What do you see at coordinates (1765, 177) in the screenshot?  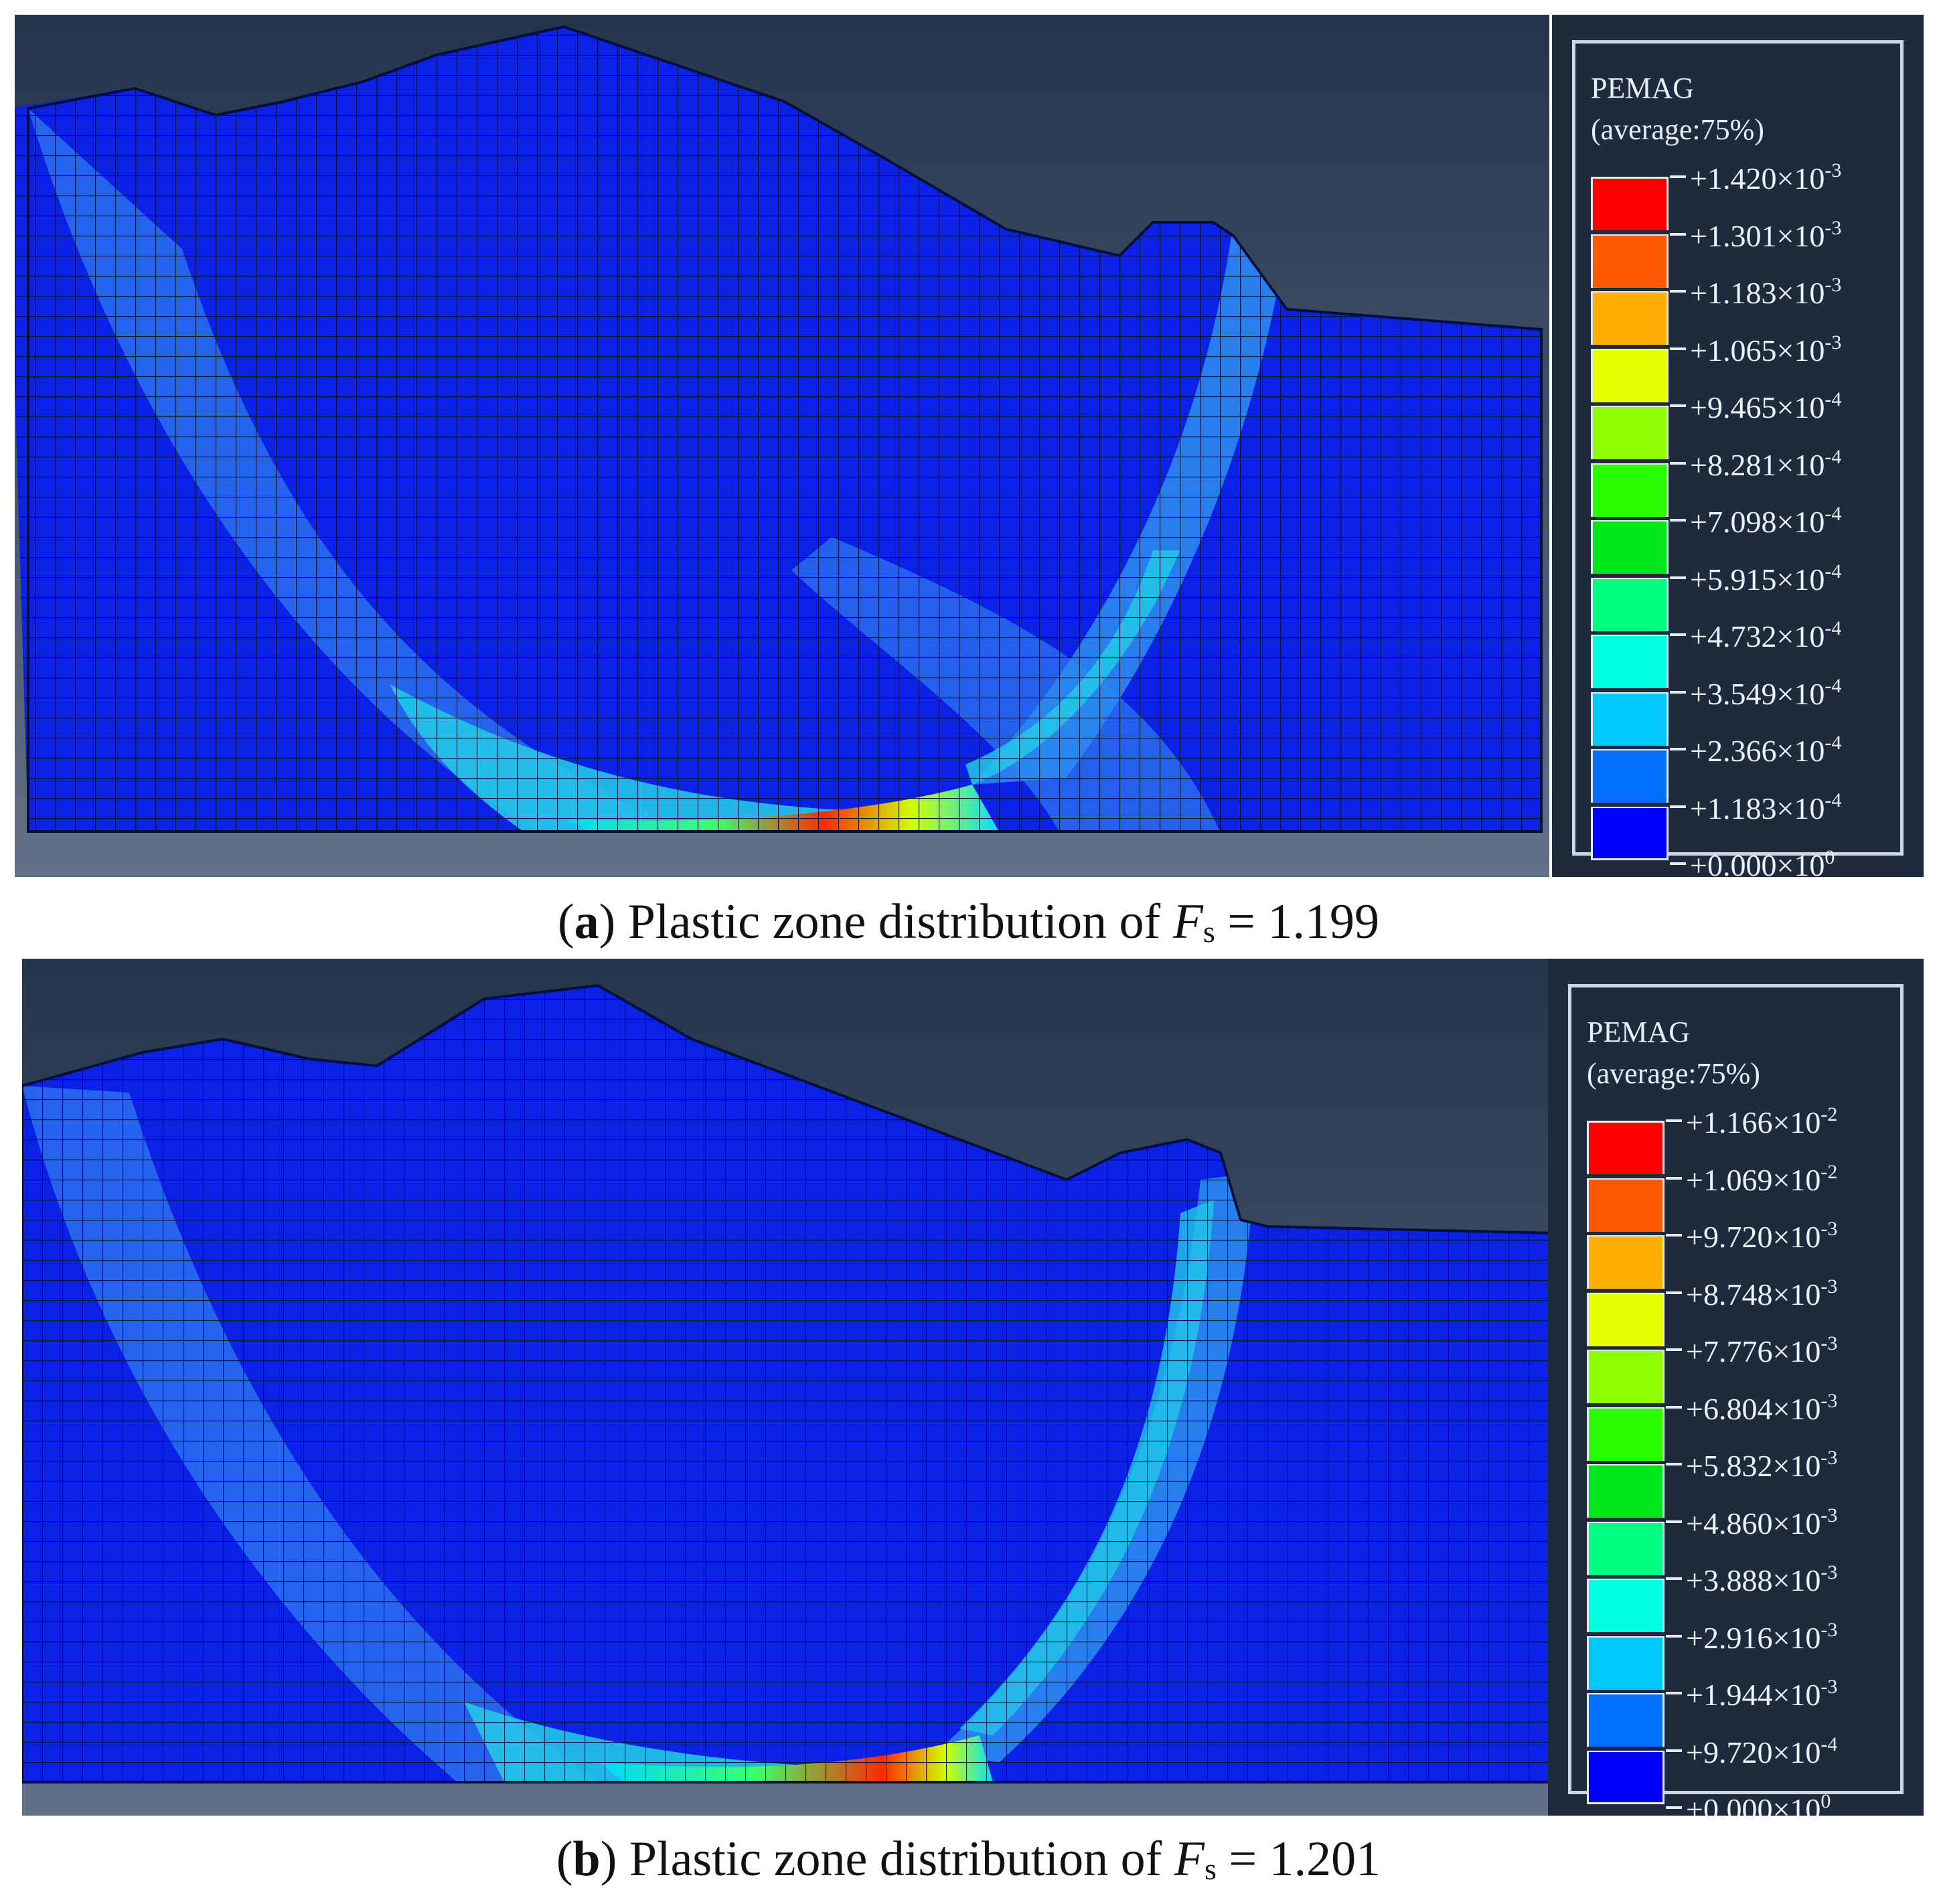 I see `legend-tick-label: +1.420×10-3` at bounding box center [1765, 177].